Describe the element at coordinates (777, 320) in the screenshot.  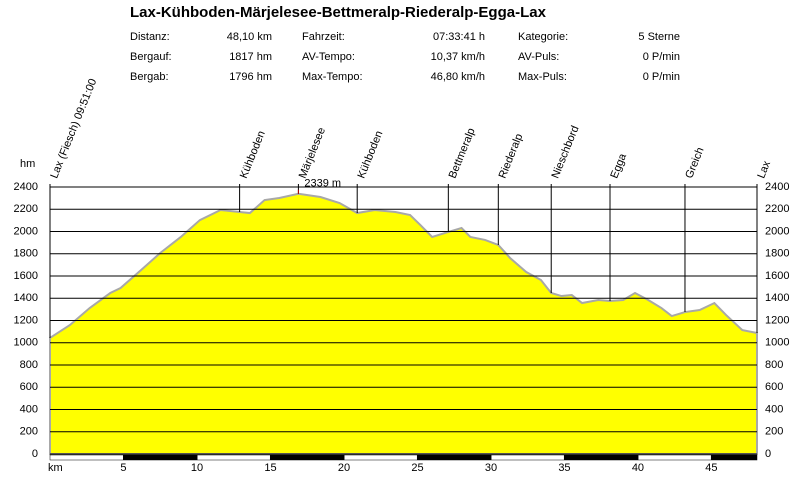
I see `y-tick-label-right: 1200` at that location.